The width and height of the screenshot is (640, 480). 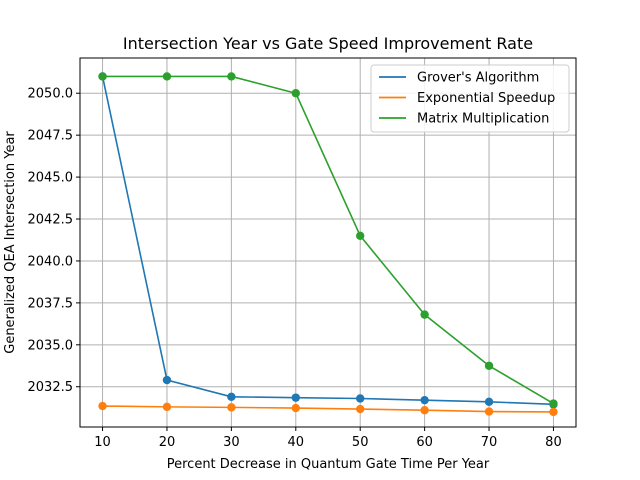 I want to click on x-tick-label: 10, so click(x=102, y=442).